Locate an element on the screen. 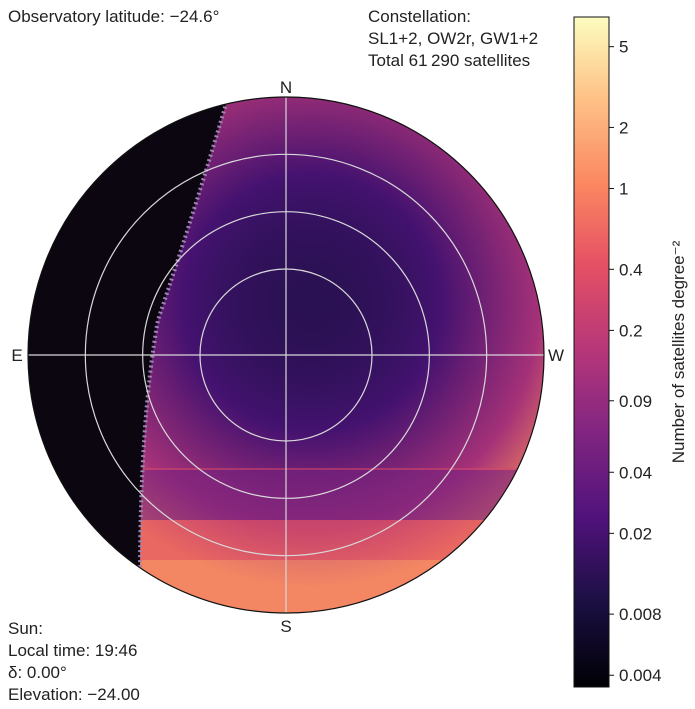 This screenshot has height=709, width=695. compass-north: N is located at coordinates (286, 87).